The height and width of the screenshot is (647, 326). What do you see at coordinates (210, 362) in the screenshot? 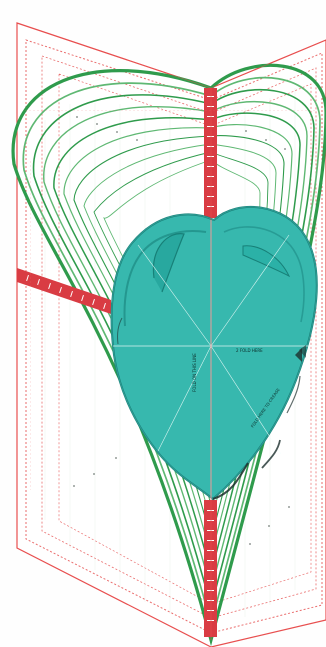
I see `vertical-ruler` at bounding box center [210, 362].